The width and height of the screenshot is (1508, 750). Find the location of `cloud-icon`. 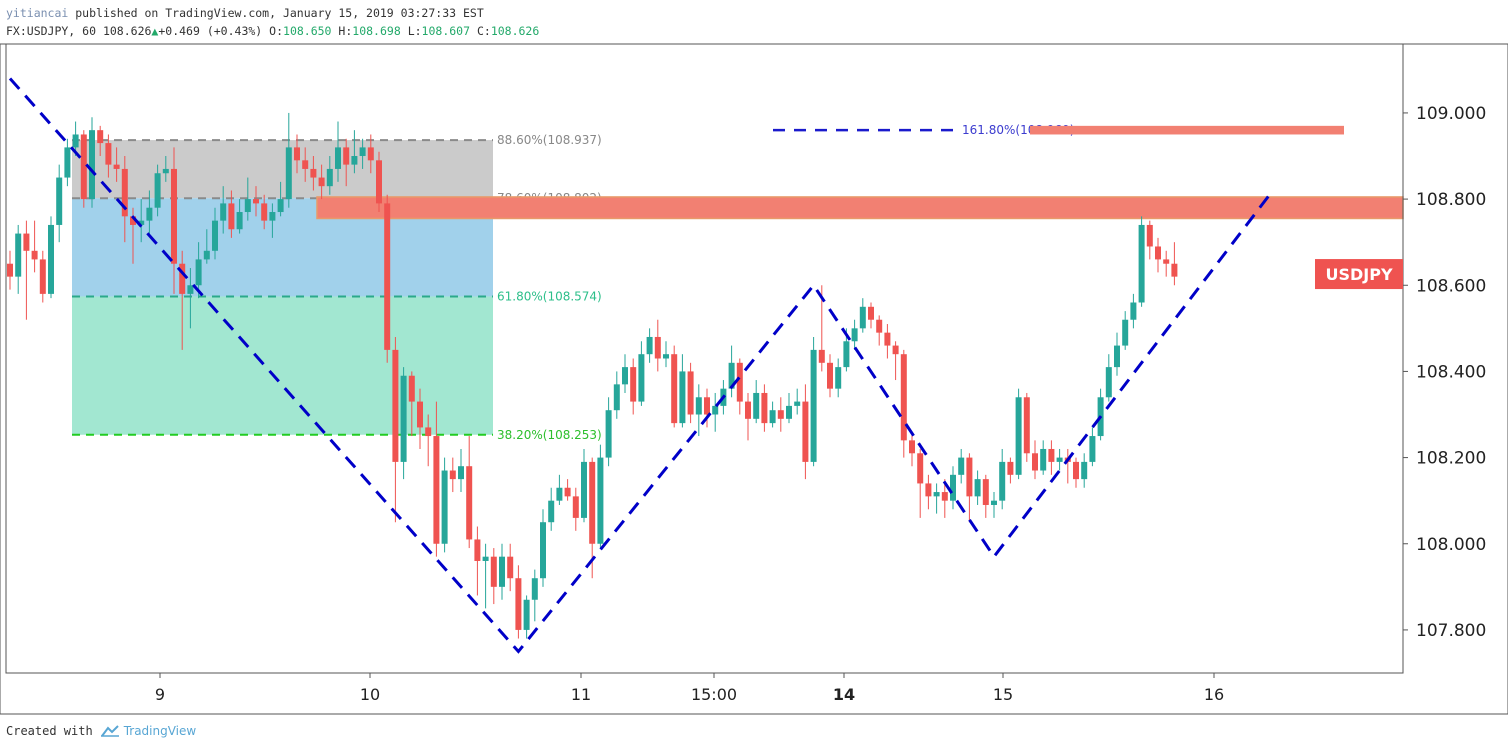

cloud-icon is located at coordinates (109, 731).